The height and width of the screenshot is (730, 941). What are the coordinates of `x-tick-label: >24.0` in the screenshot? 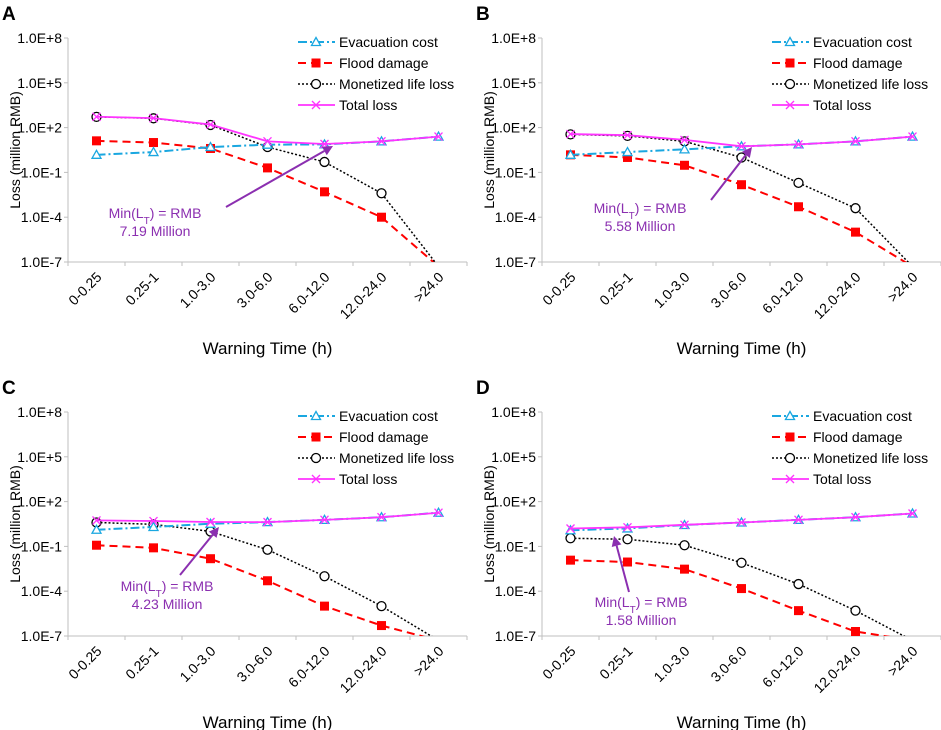 It's located at (902, 661).